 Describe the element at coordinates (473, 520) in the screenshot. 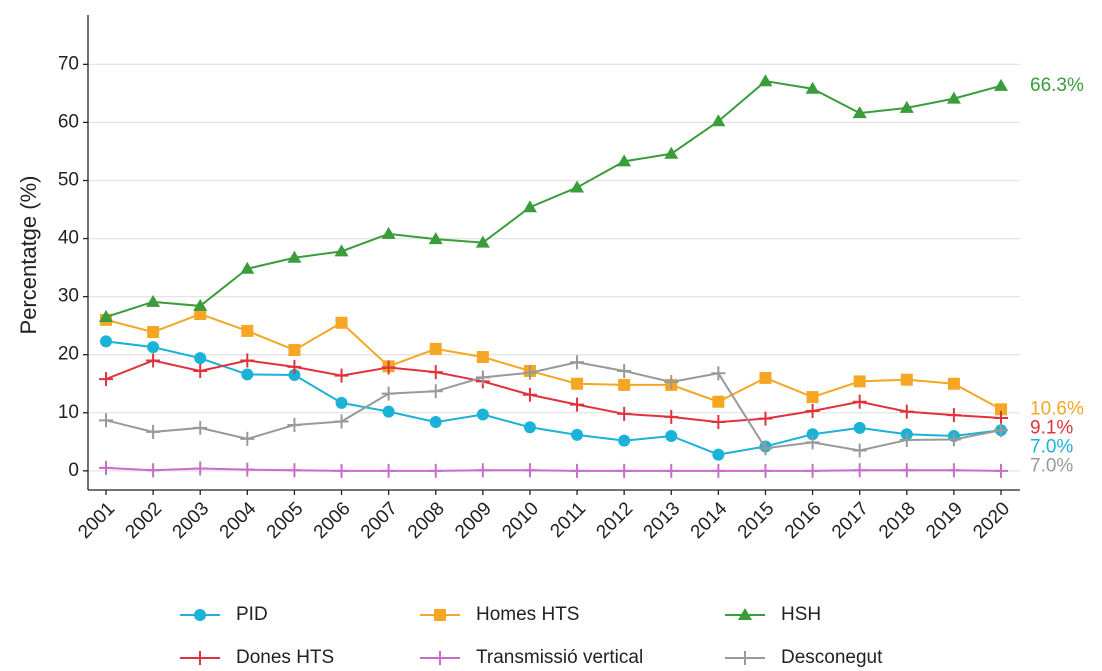

I see `x-tick-label: 2009` at that location.